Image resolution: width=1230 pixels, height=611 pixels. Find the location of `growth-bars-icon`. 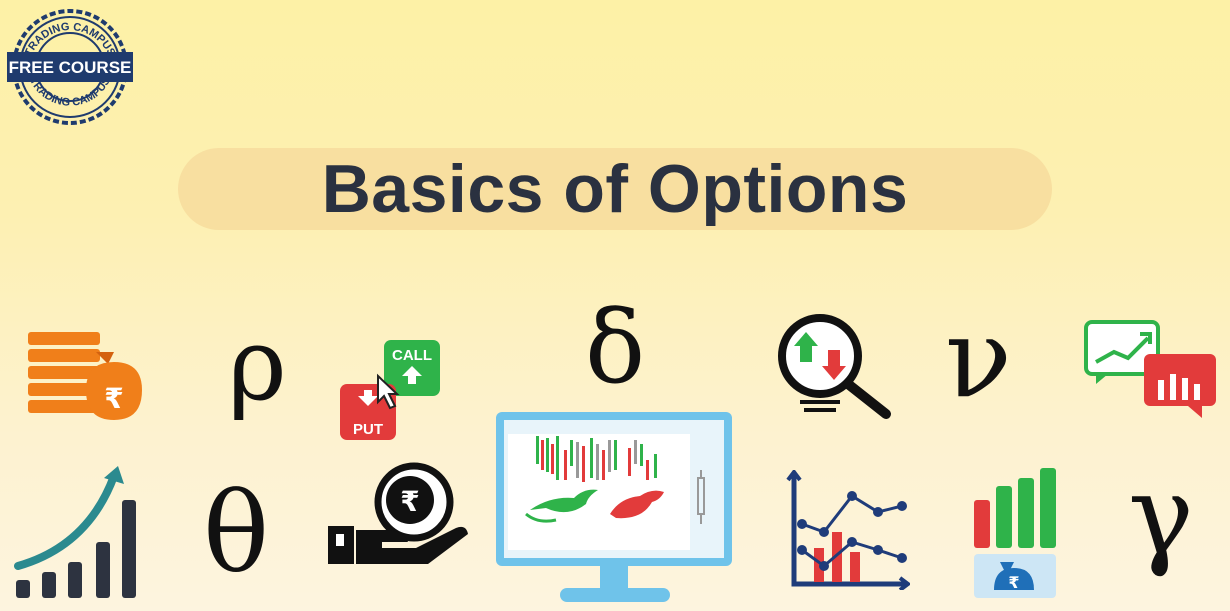

growth-bars-icon is located at coordinates (75, 532).